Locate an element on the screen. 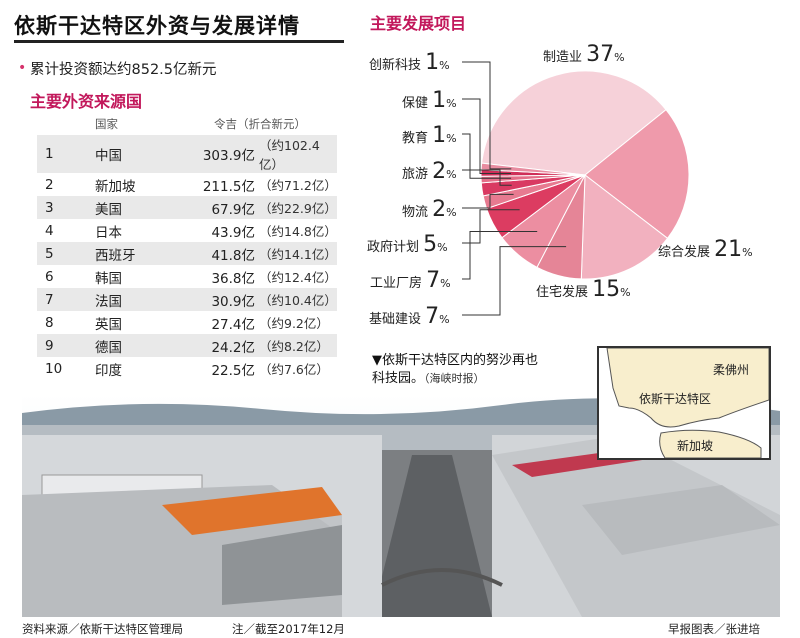 The width and height of the screenshot is (800, 638). table-row: 1 中国 303.9亿 （约102.4亿） is located at coordinates (187, 154).